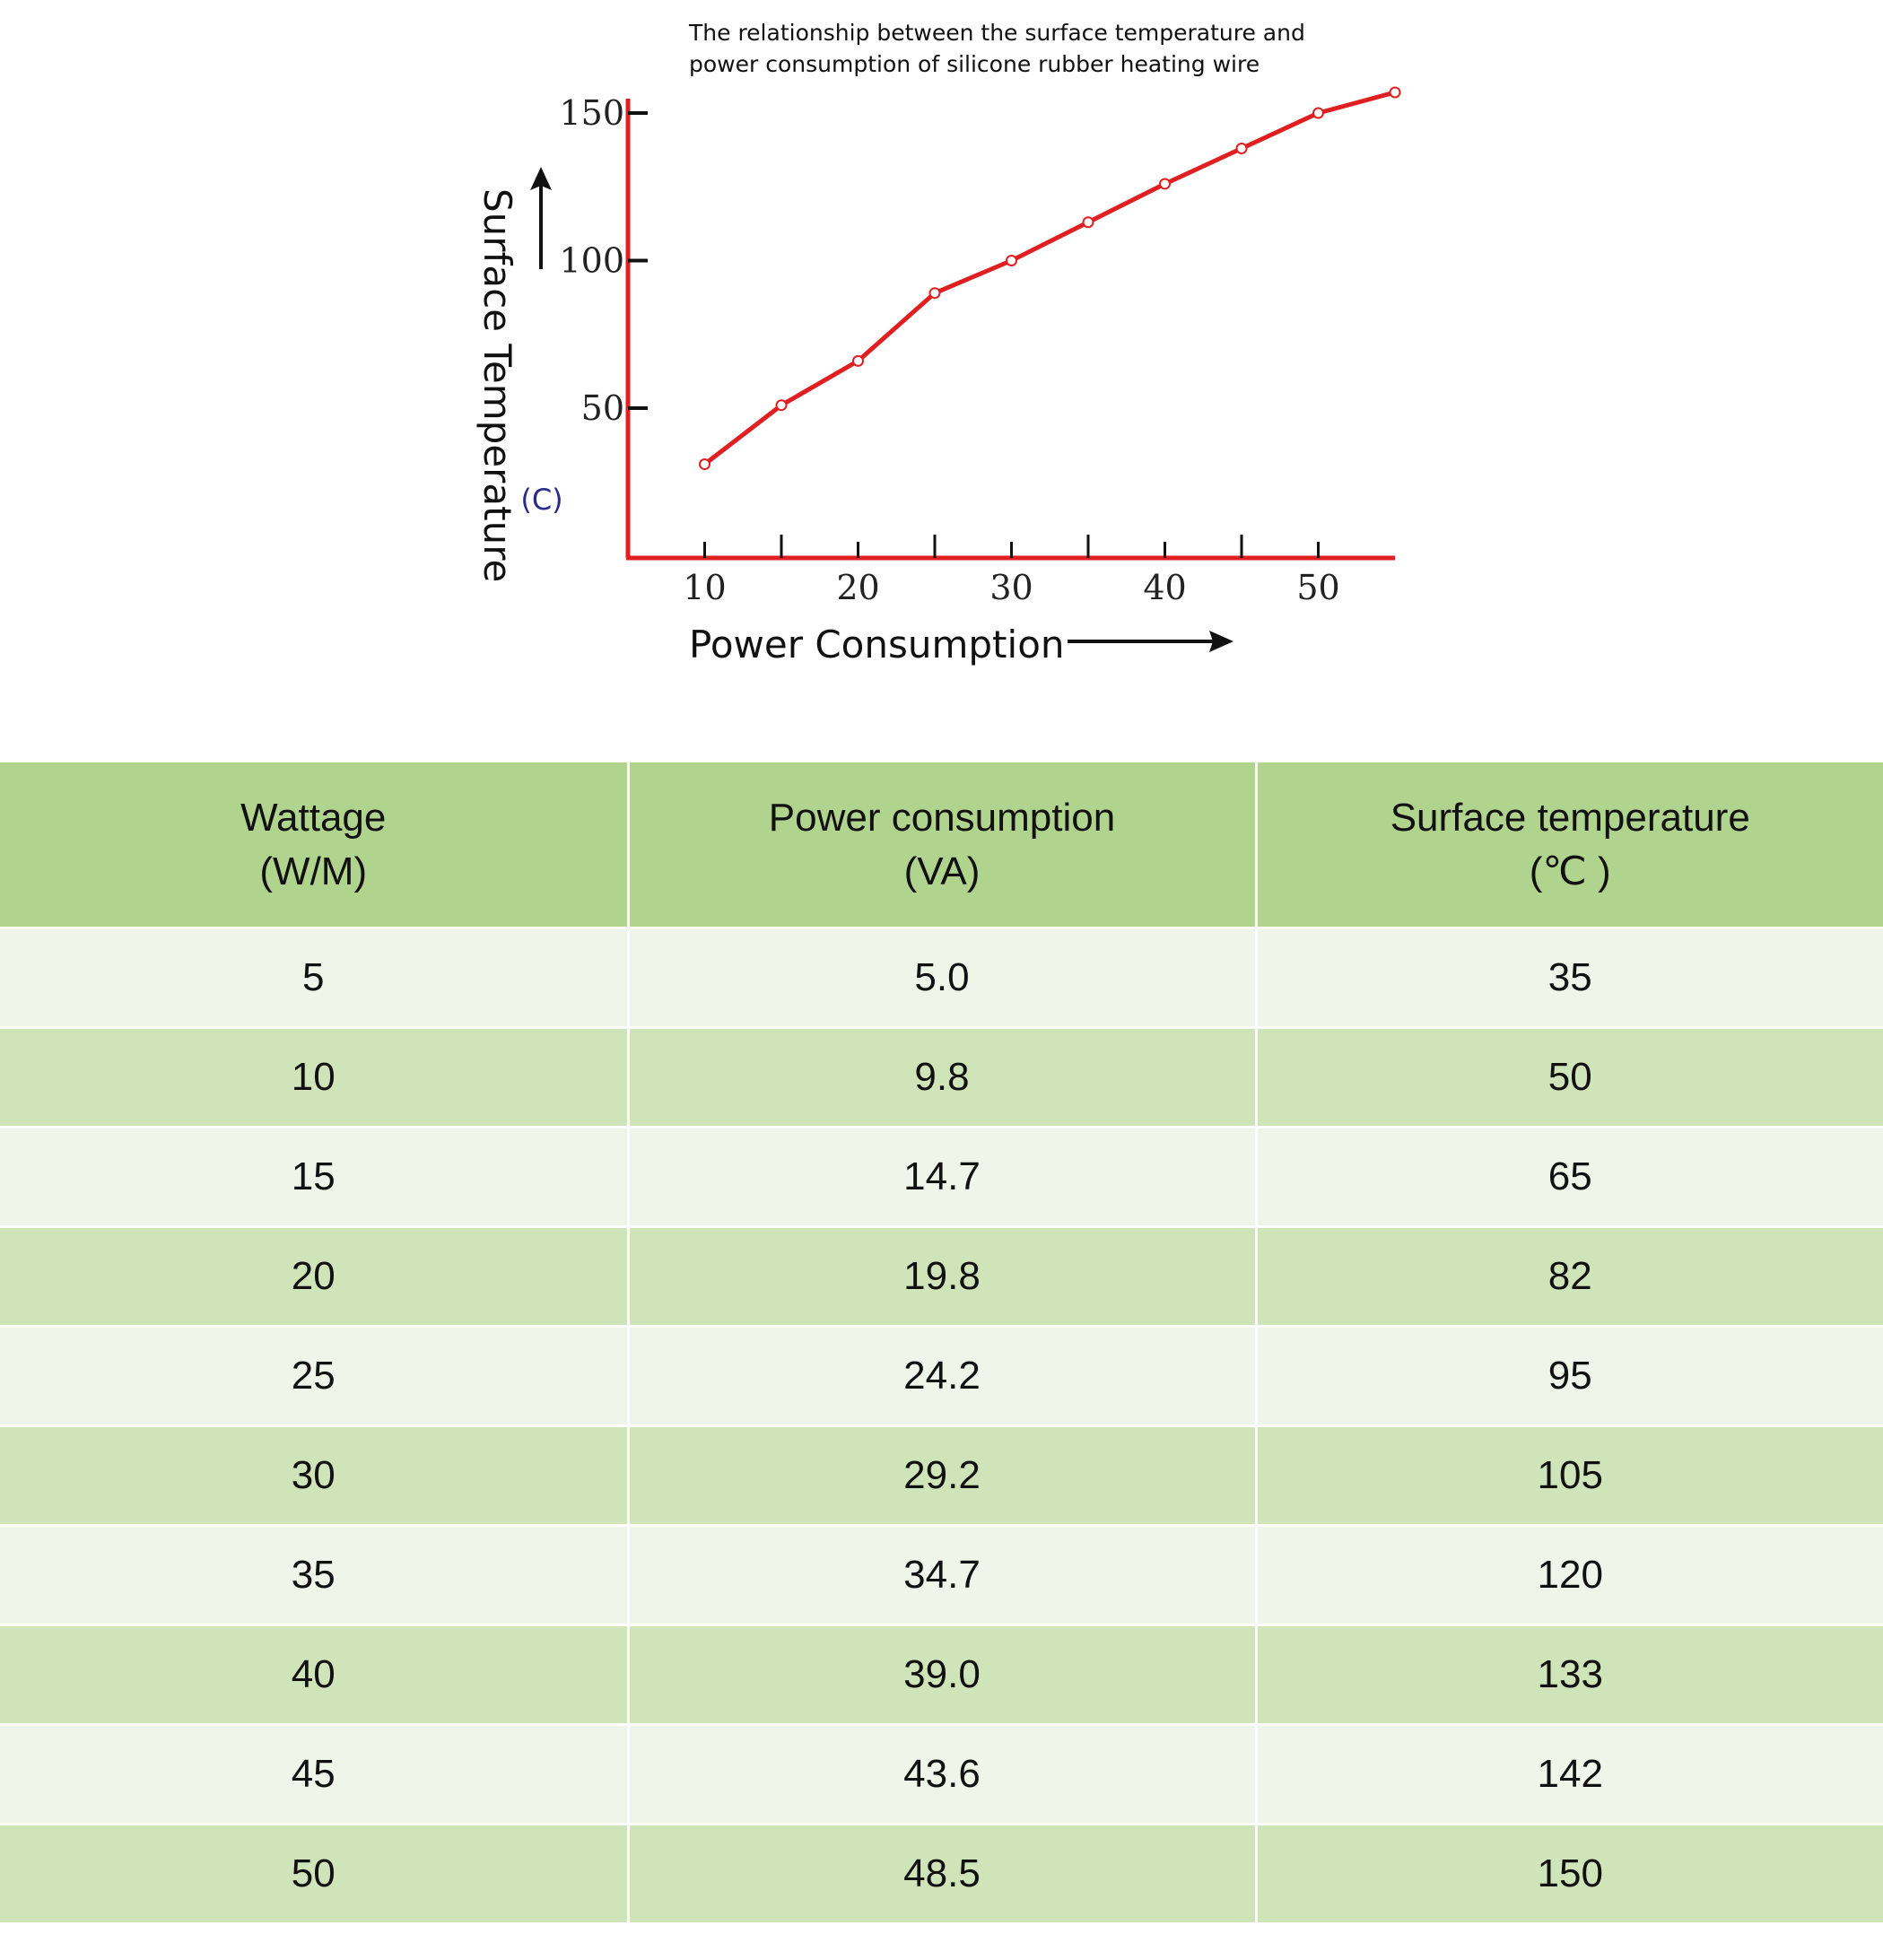  I want to click on cell-power-consumption: 43.6, so click(941, 1775).